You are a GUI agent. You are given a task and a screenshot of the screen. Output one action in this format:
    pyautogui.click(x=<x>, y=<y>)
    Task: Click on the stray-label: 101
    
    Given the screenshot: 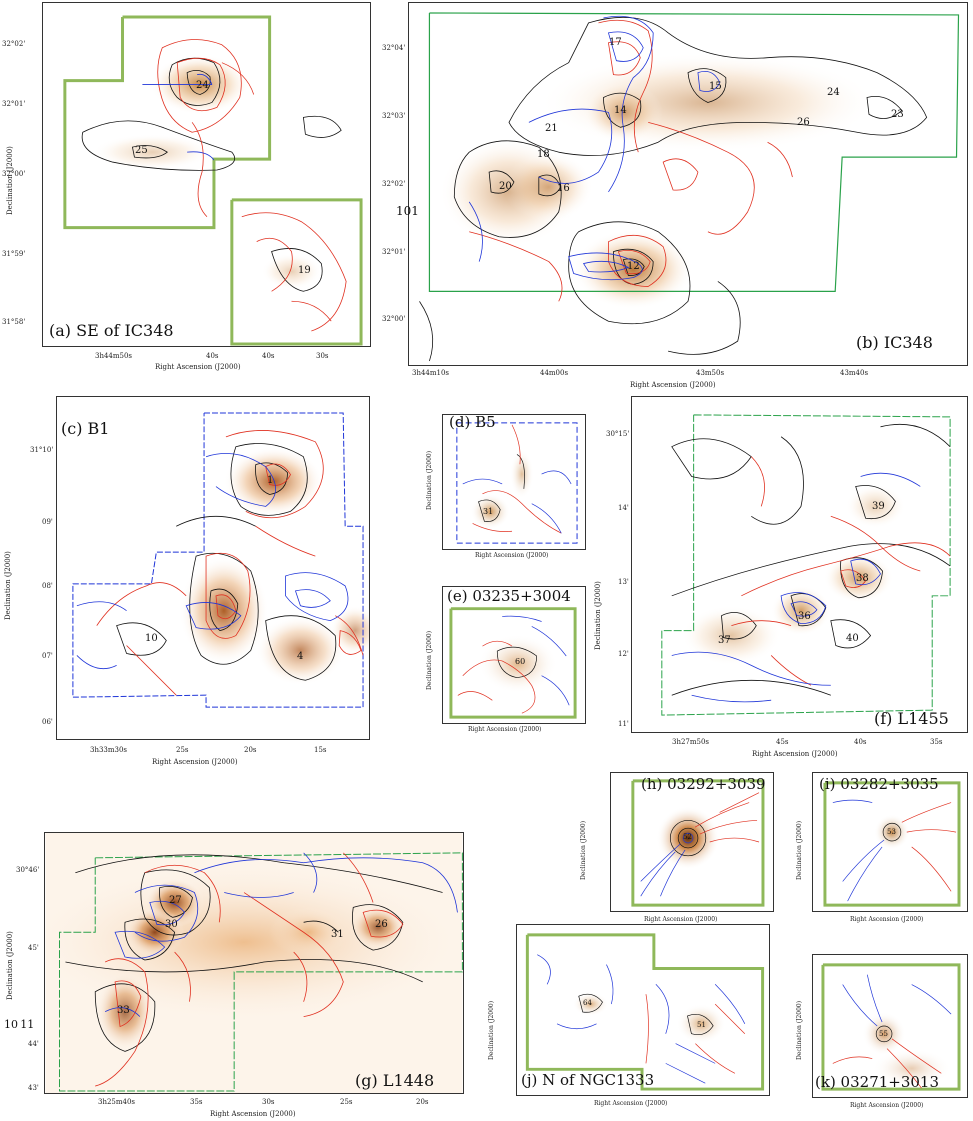 What is the action you would take?
    pyautogui.click(x=407, y=211)
    